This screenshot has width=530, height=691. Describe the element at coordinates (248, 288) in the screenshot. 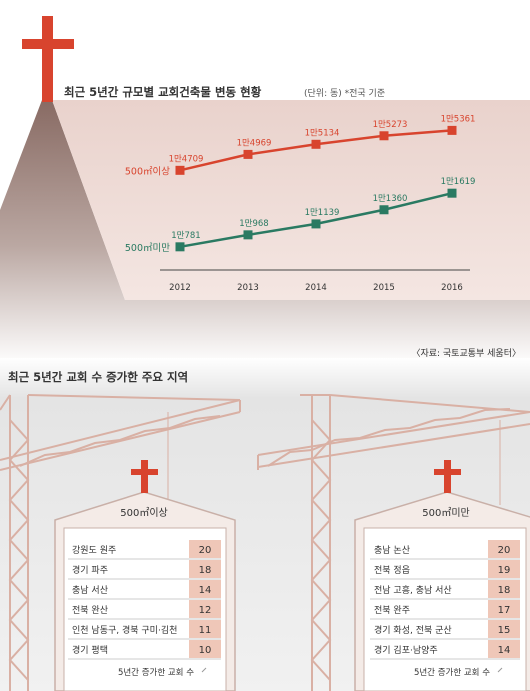

I see `x-tick-label: 2013` at that location.